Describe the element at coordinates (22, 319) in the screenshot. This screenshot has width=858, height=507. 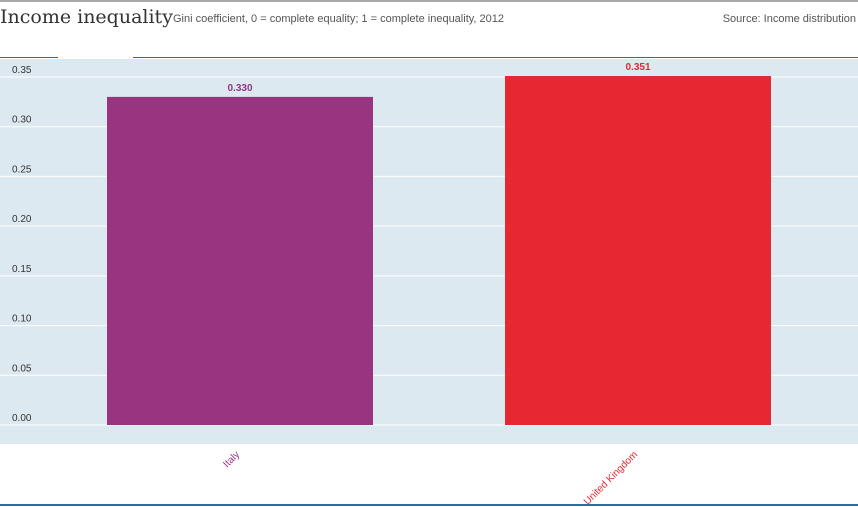
I see `y-tick-label: 0.10` at that location.